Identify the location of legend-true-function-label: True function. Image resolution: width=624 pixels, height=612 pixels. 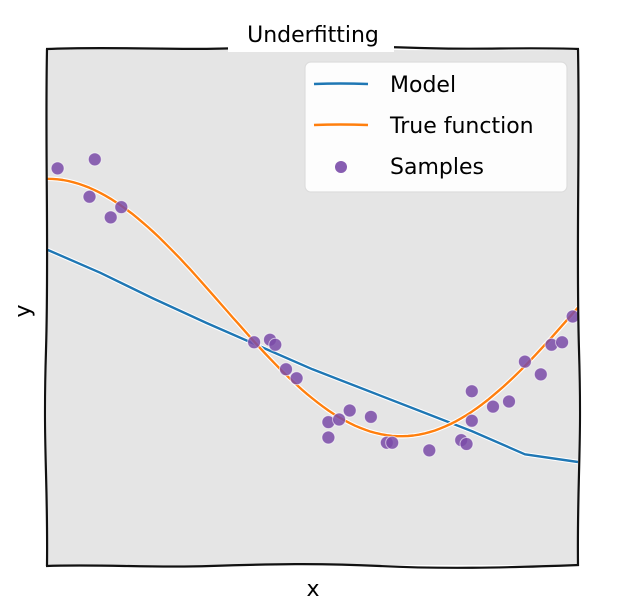
(461, 126).